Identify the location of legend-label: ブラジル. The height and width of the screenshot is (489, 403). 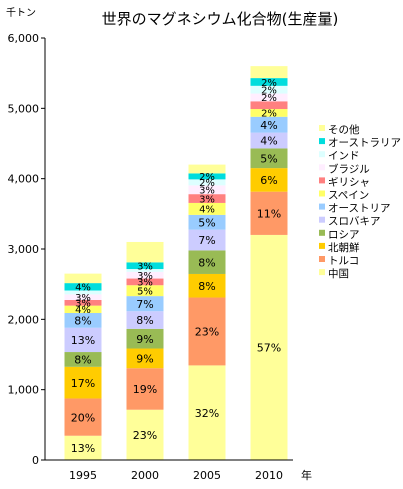
(349, 168).